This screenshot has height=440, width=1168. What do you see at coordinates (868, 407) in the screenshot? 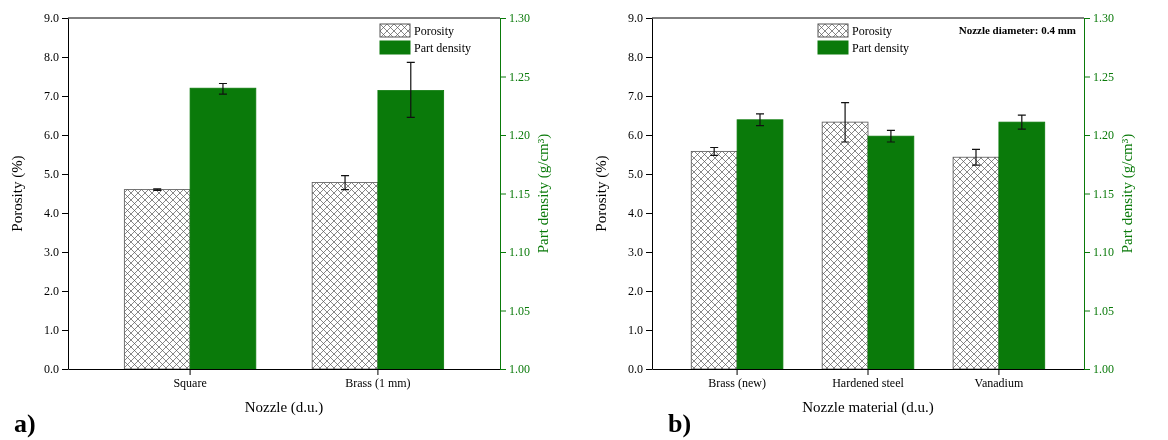
I see `x-axis-title: Nozzle material (d.u.)` at bounding box center [868, 407].